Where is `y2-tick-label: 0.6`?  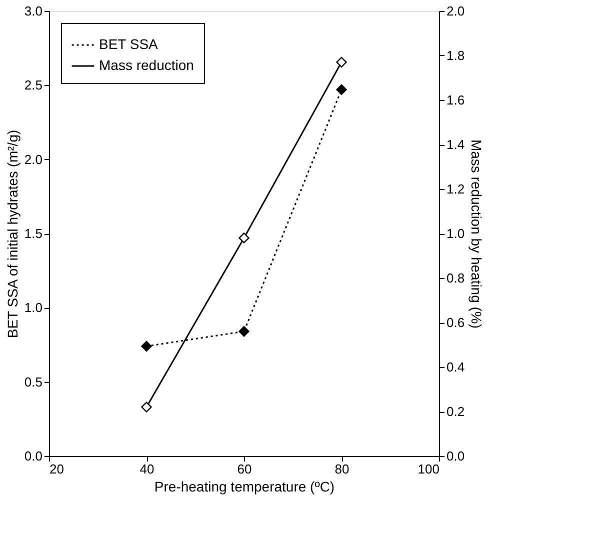
y2-tick-label: 0.6 is located at coordinates (455, 322).